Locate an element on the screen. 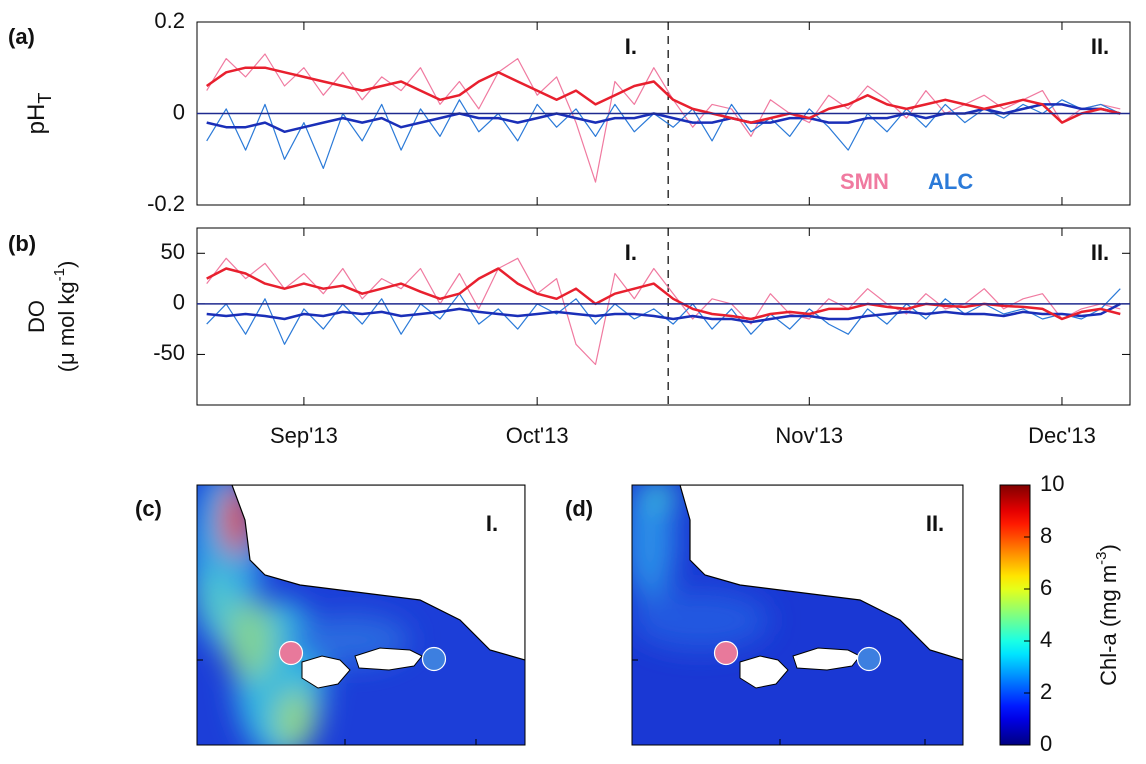 The height and width of the screenshot is (764, 1146). colorbar-tick-label: 10 is located at coordinates (1052, 483).